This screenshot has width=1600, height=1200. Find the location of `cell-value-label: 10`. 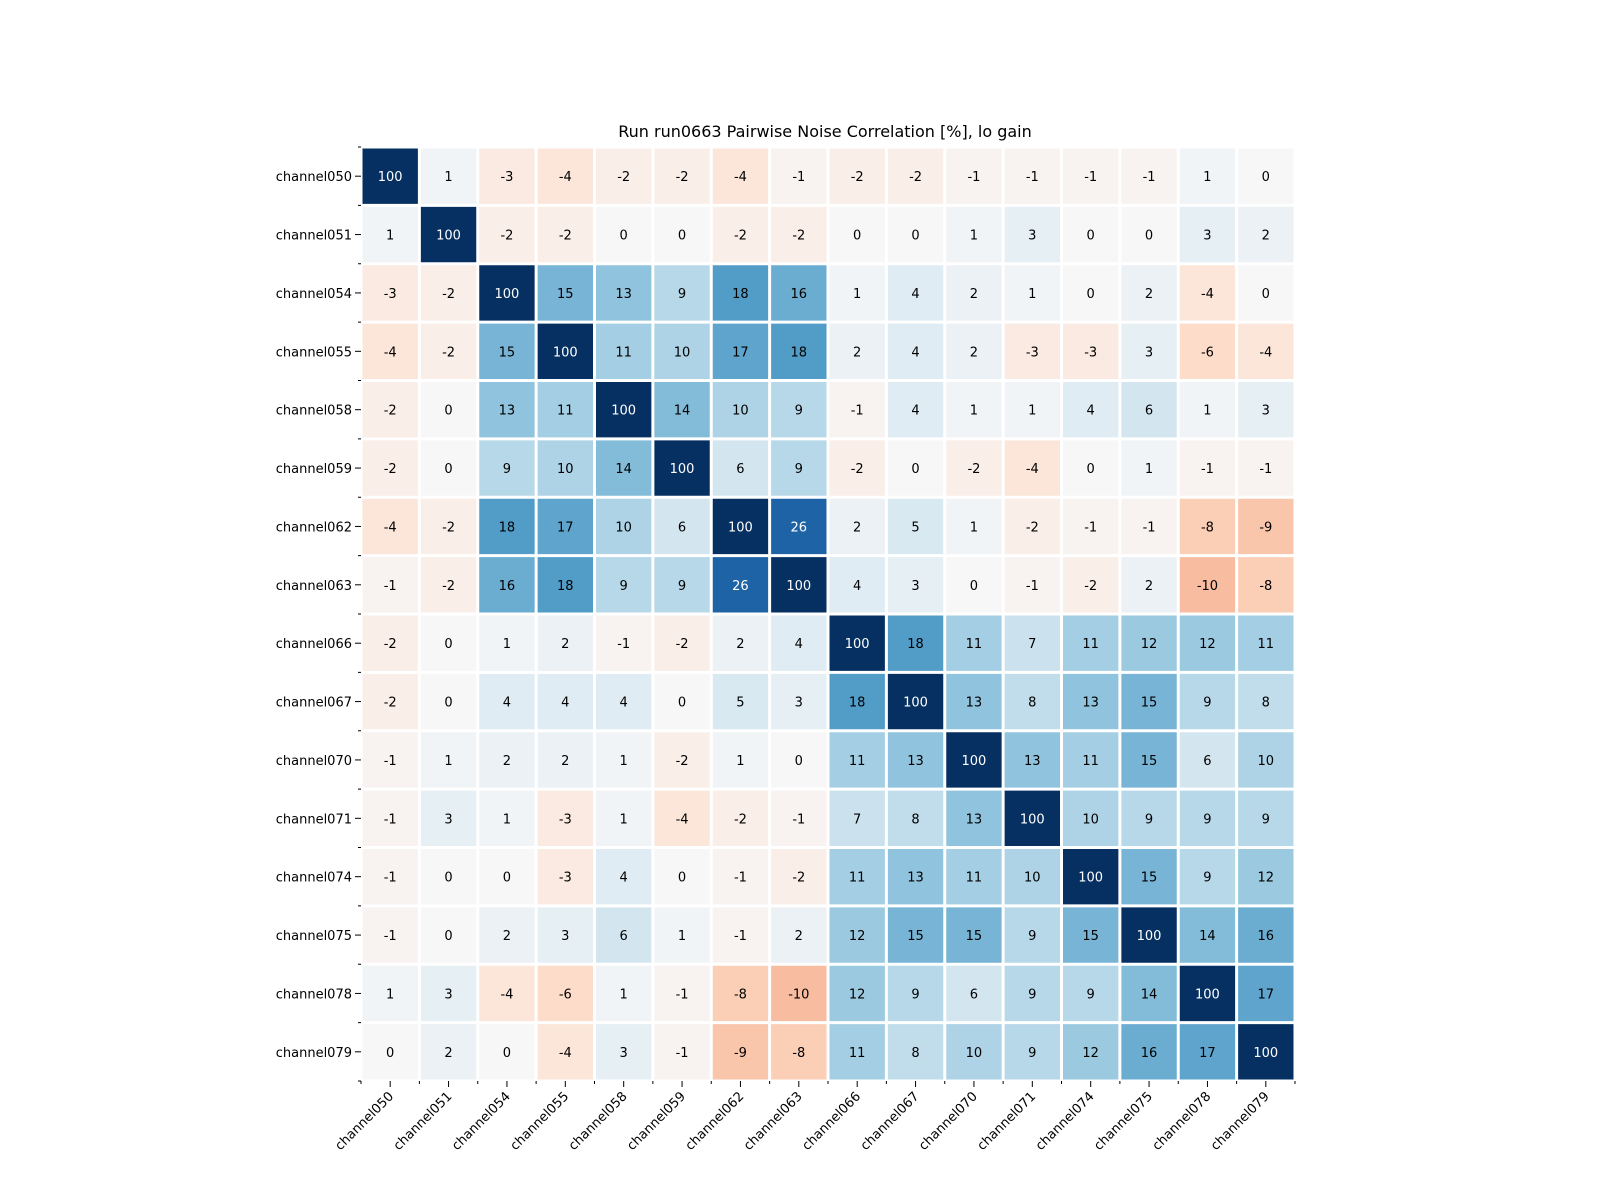

cell-value-label: 10 is located at coordinates (682, 352).